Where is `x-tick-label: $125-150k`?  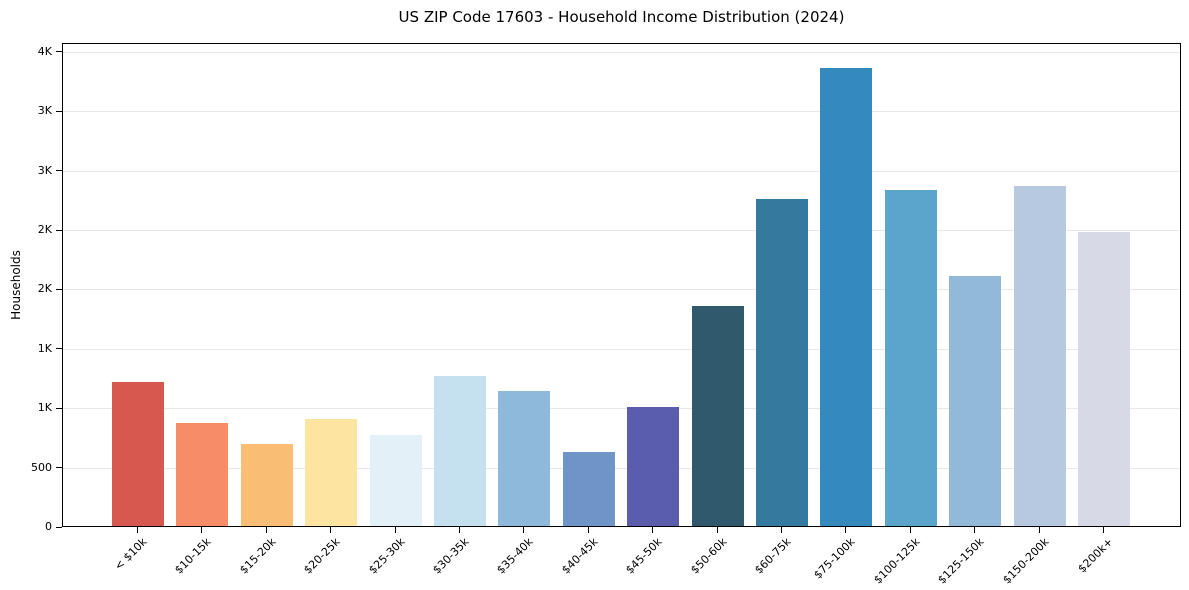 x-tick-label: $125-150k is located at coordinates (961, 561).